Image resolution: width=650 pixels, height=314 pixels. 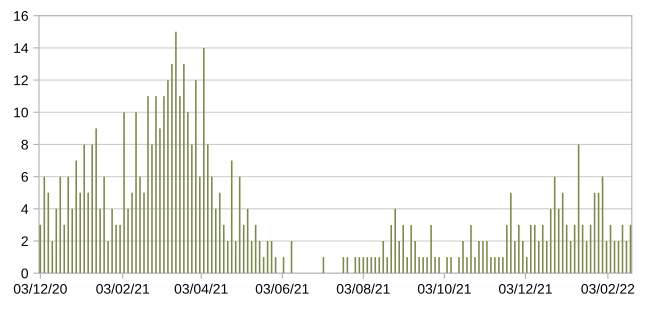 I want to click on y-tick-label: 6, so click(x=25, y=177).